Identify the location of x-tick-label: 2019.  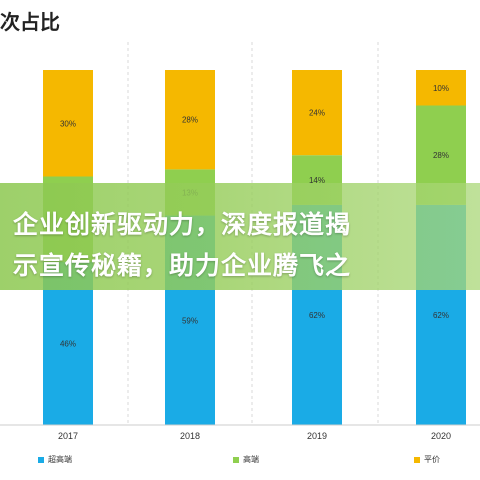
(317, 436).